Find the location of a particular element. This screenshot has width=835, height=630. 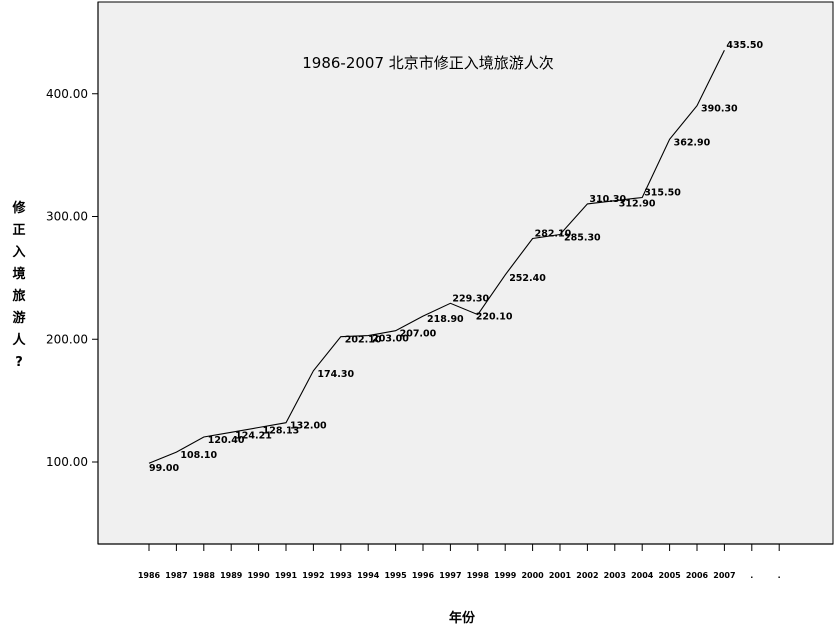

x-tick-label: 2004 is located at coordinates (642, 575).